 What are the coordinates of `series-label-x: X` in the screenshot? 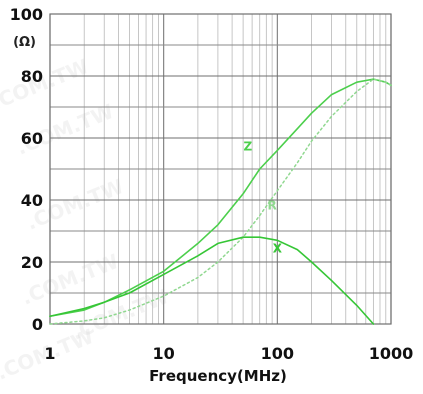 It's located at (278, 249).